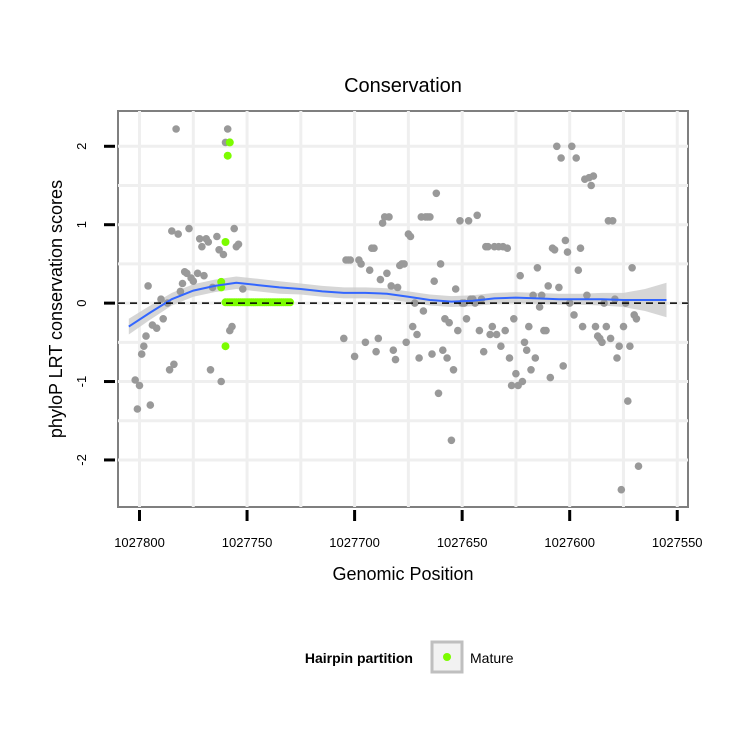 The height and width of the screenshot is (750, 750). What do you see at coordinates (402, 574) in the screenshot?
I see `x-axis-label: Genomic Position` at bounding box center [402, 574].